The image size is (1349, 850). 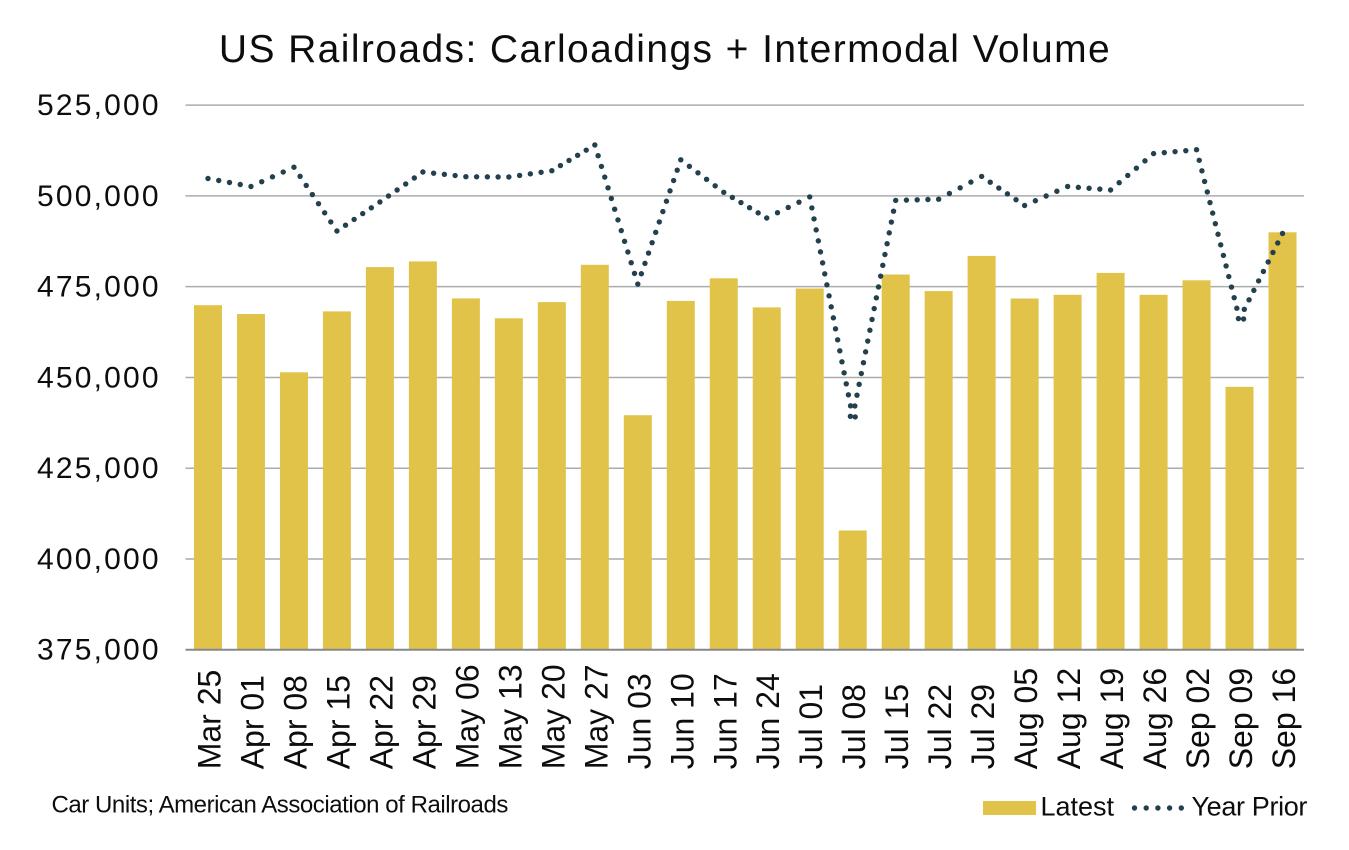 What do you see at coordinates (1078, 807) in the screenshot?
I see `svg-text: Latest` at bounding box center [1078, 807].